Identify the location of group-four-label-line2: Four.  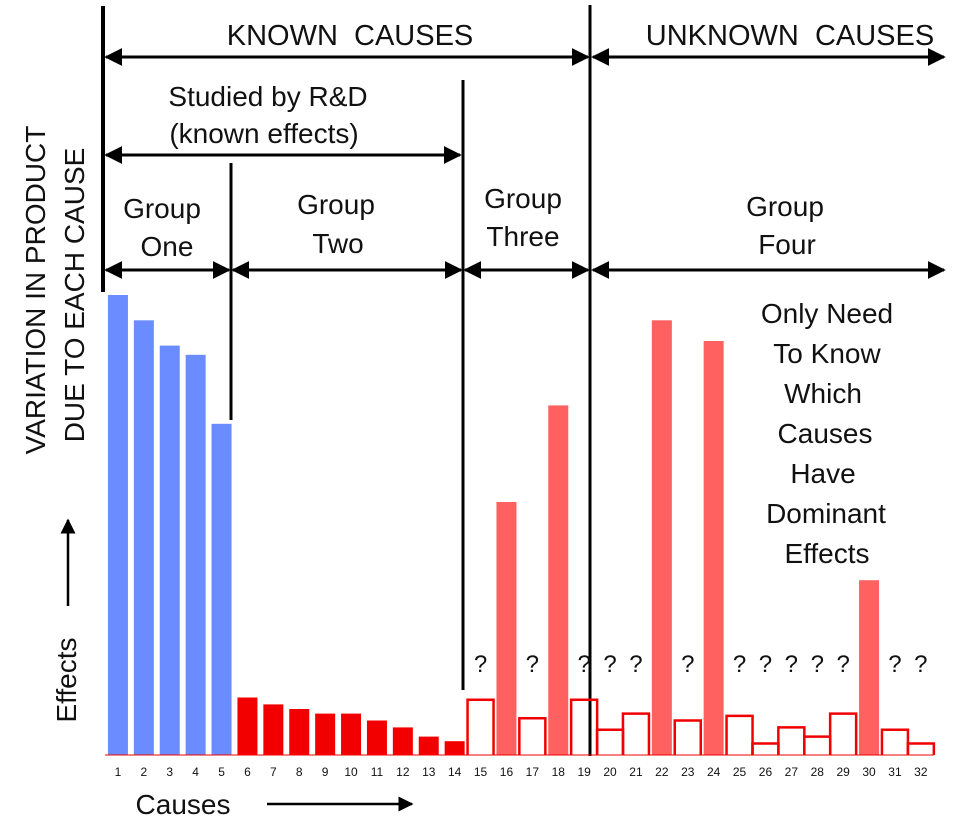
(787, 244).